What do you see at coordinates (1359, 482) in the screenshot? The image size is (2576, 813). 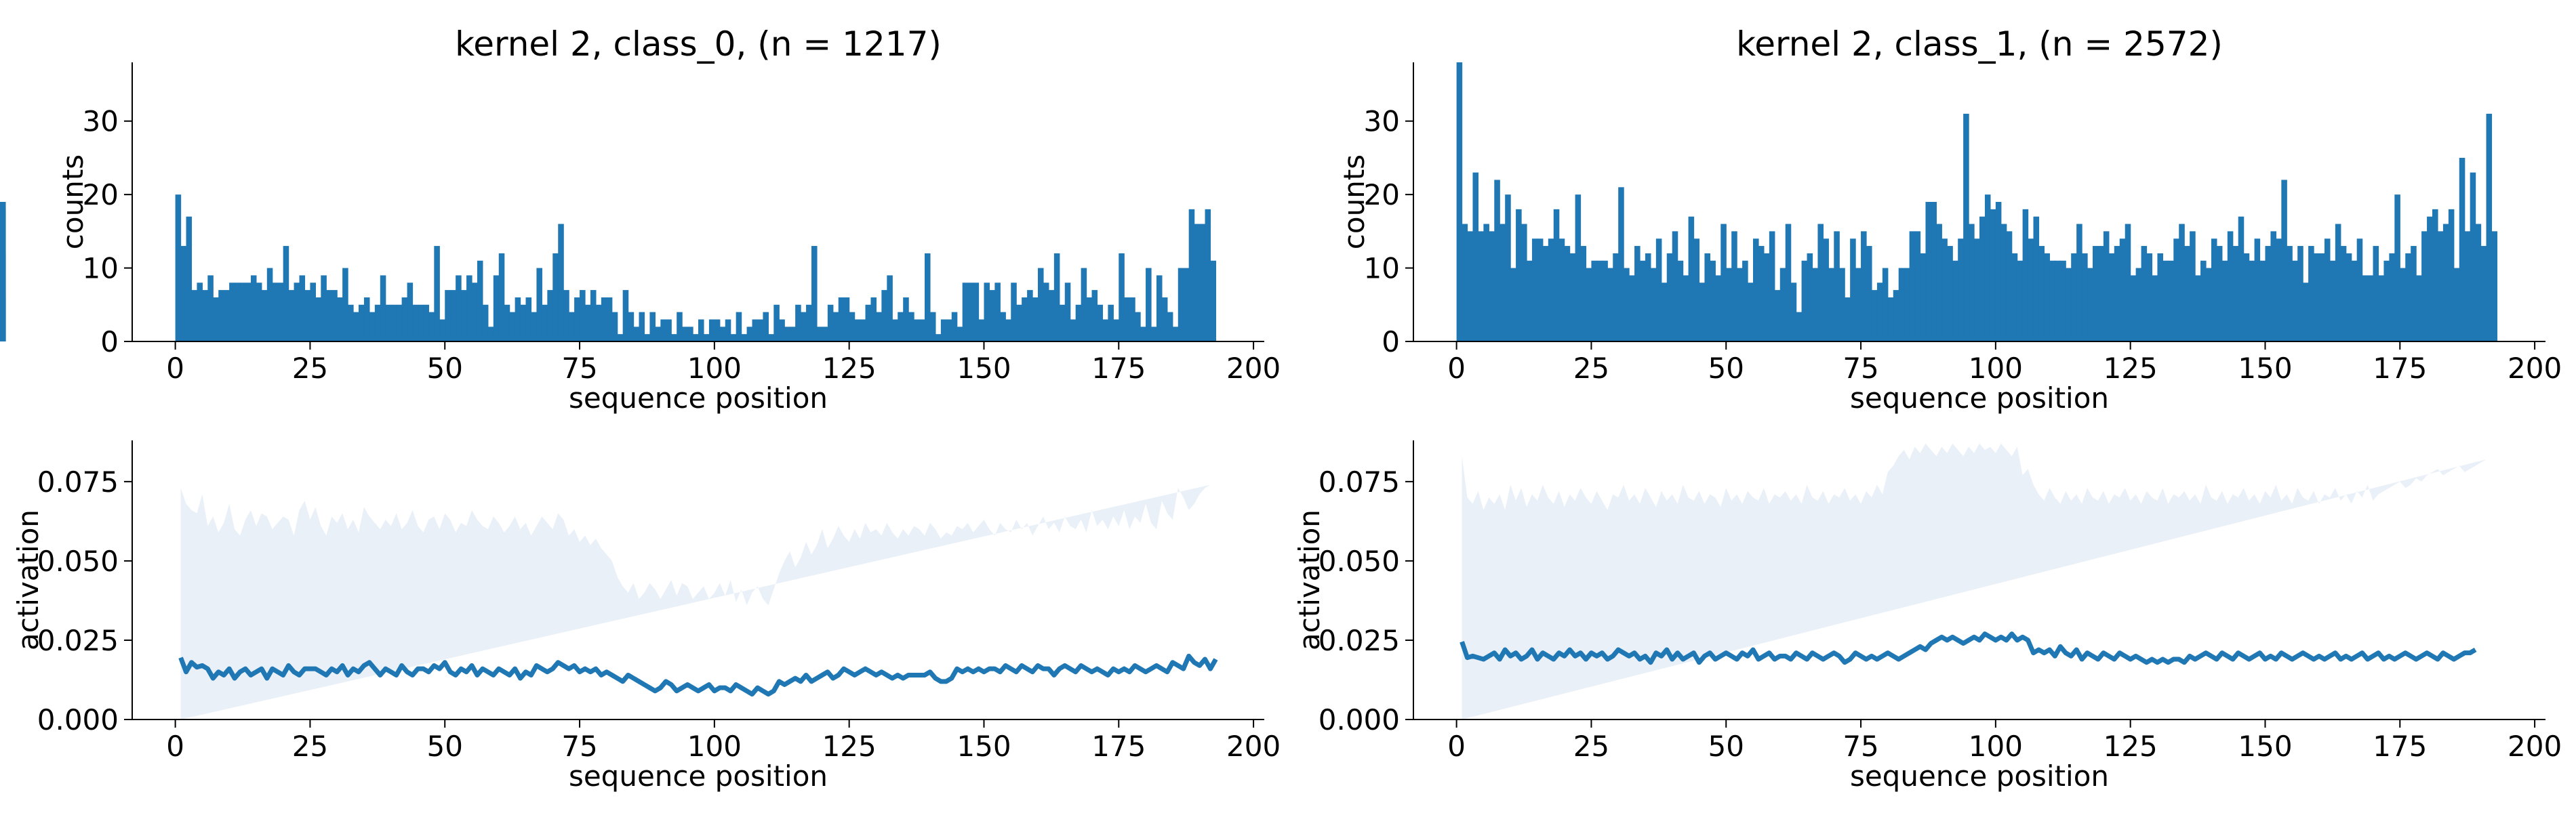 I see `y-tick-label: 0.075` at bounding box center [1359, 482].